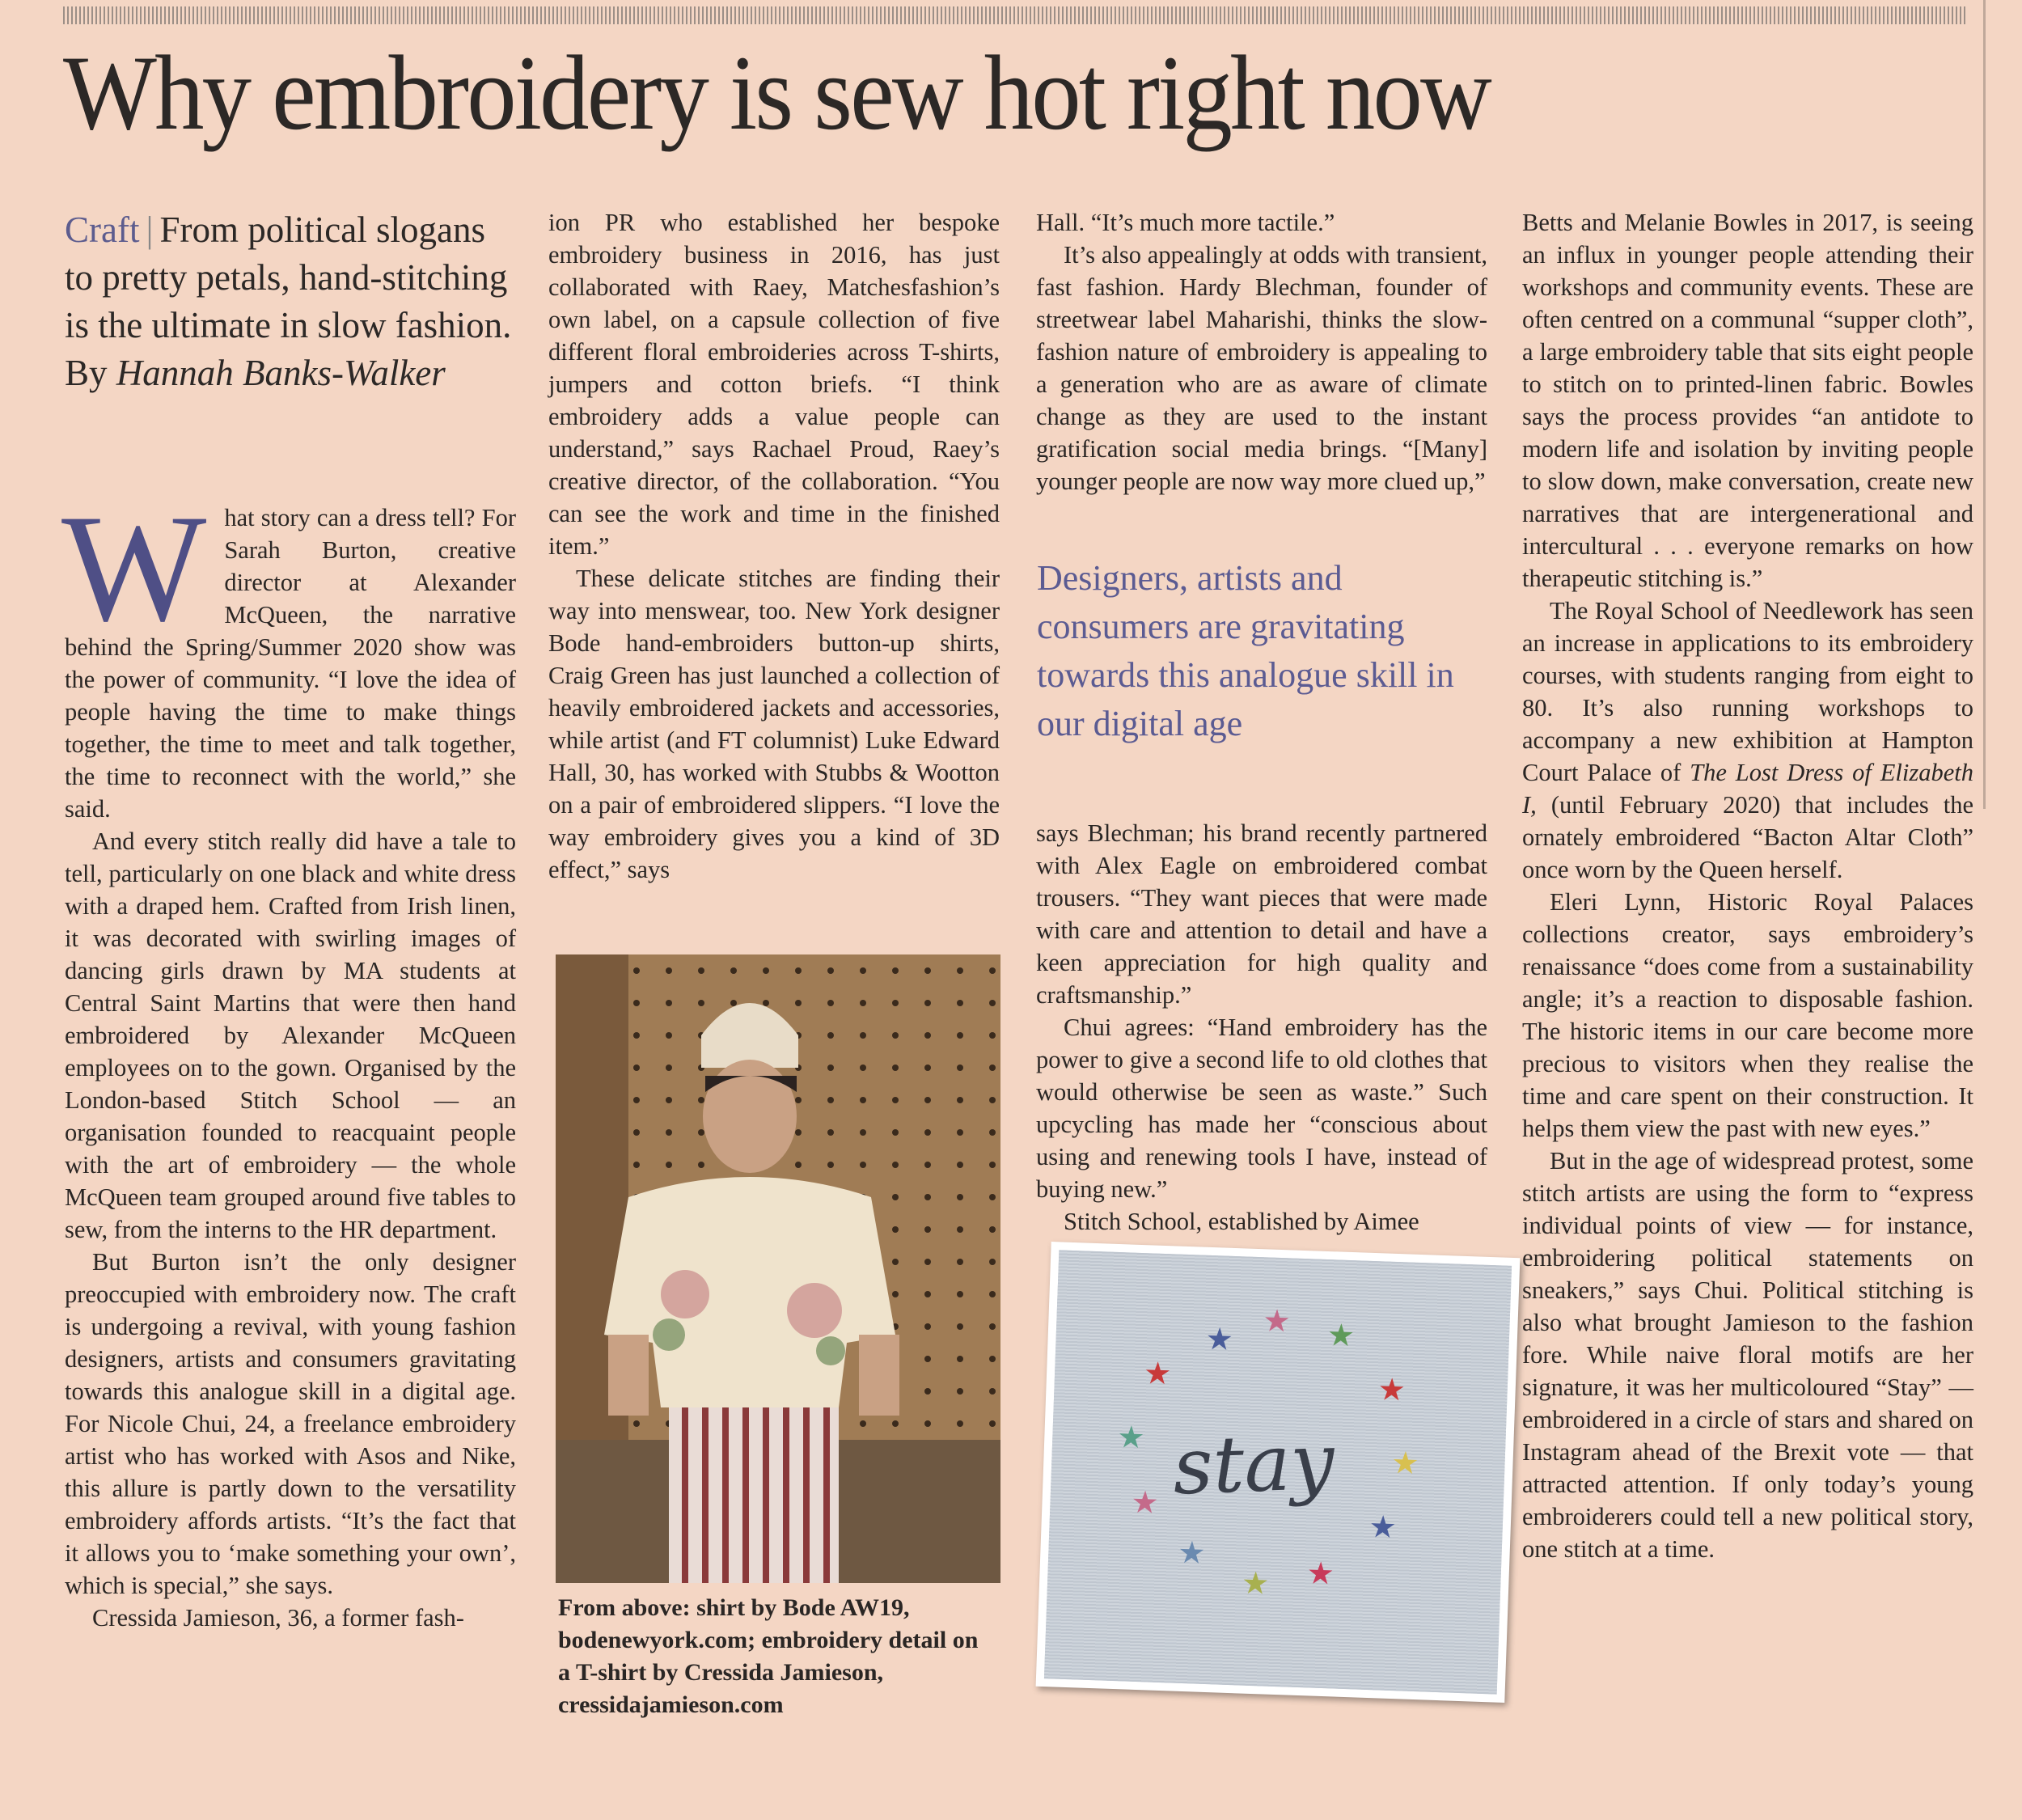 The height and width of the screenshot is (1820, 2022). I want to click on drop-cap: W, so click(134, 569).